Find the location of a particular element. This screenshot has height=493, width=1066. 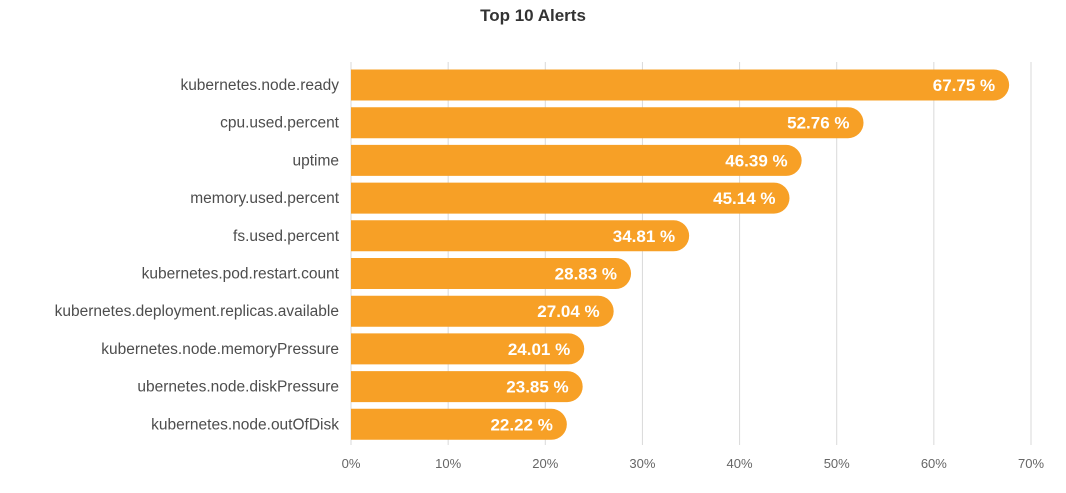

category-label: kubernetes.node.memoryPressure is located at coordinates (220, 349).